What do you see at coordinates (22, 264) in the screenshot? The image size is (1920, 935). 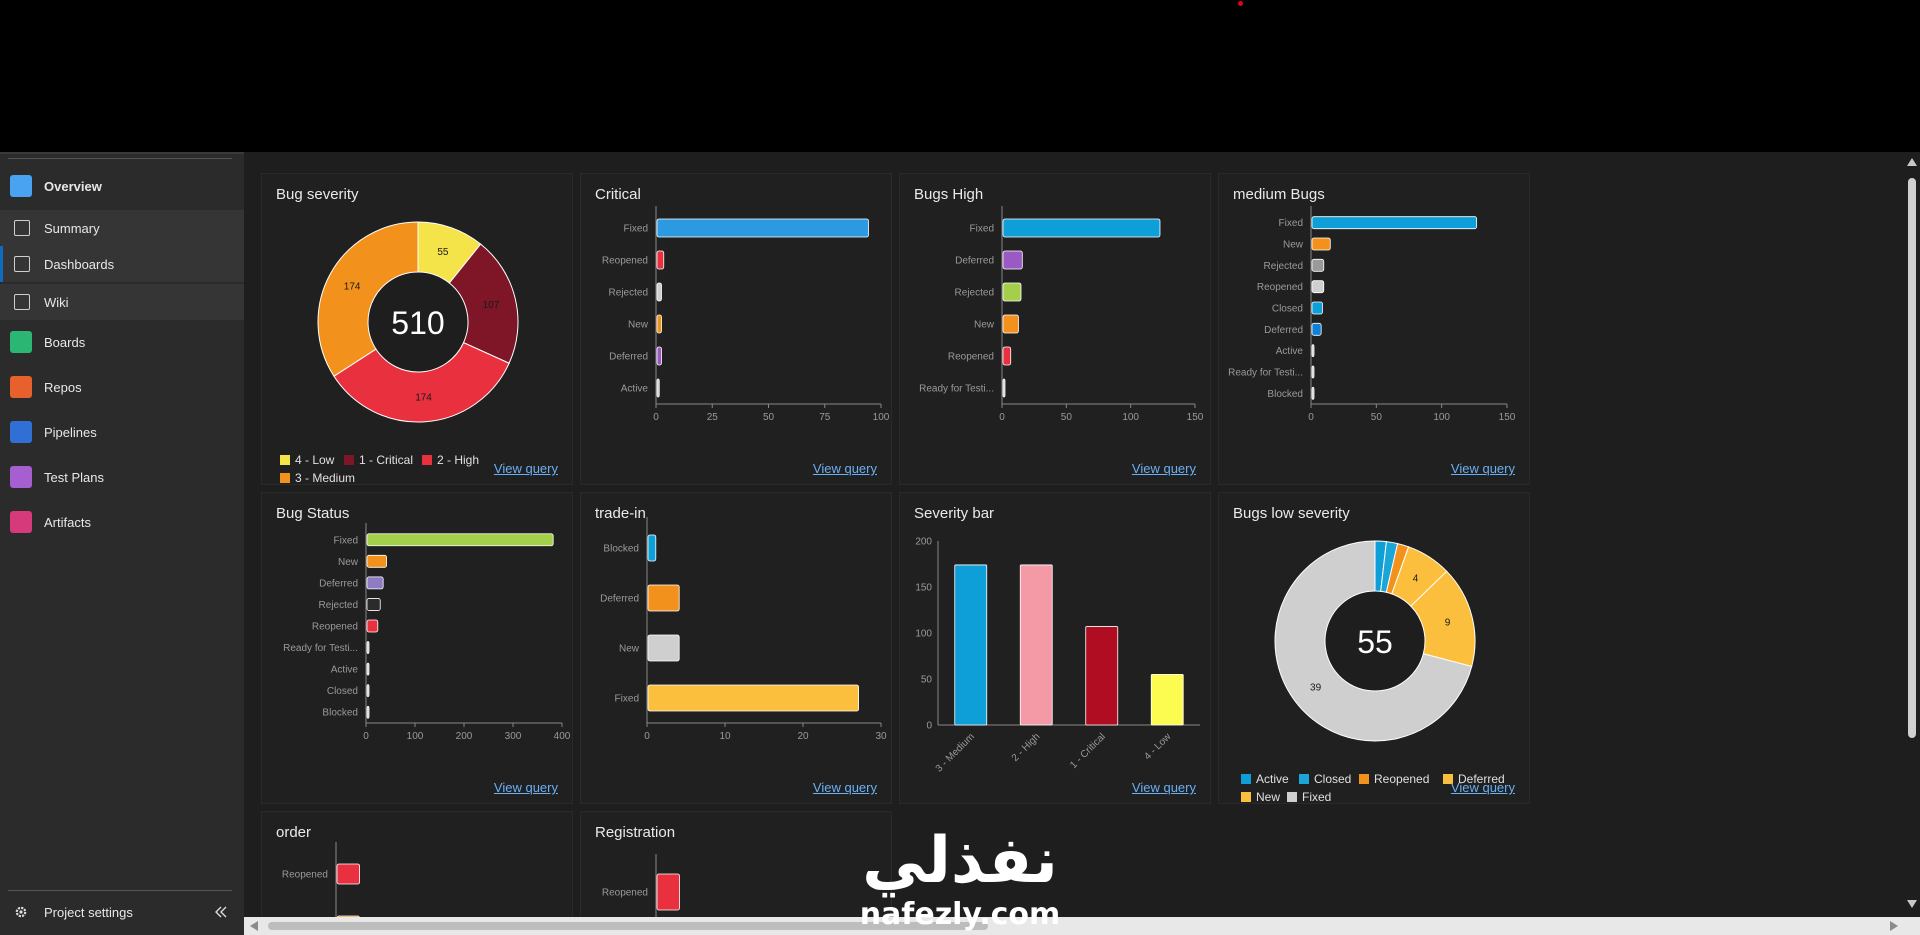 I see `dashboards-icon` at bounding box center [22, 264].